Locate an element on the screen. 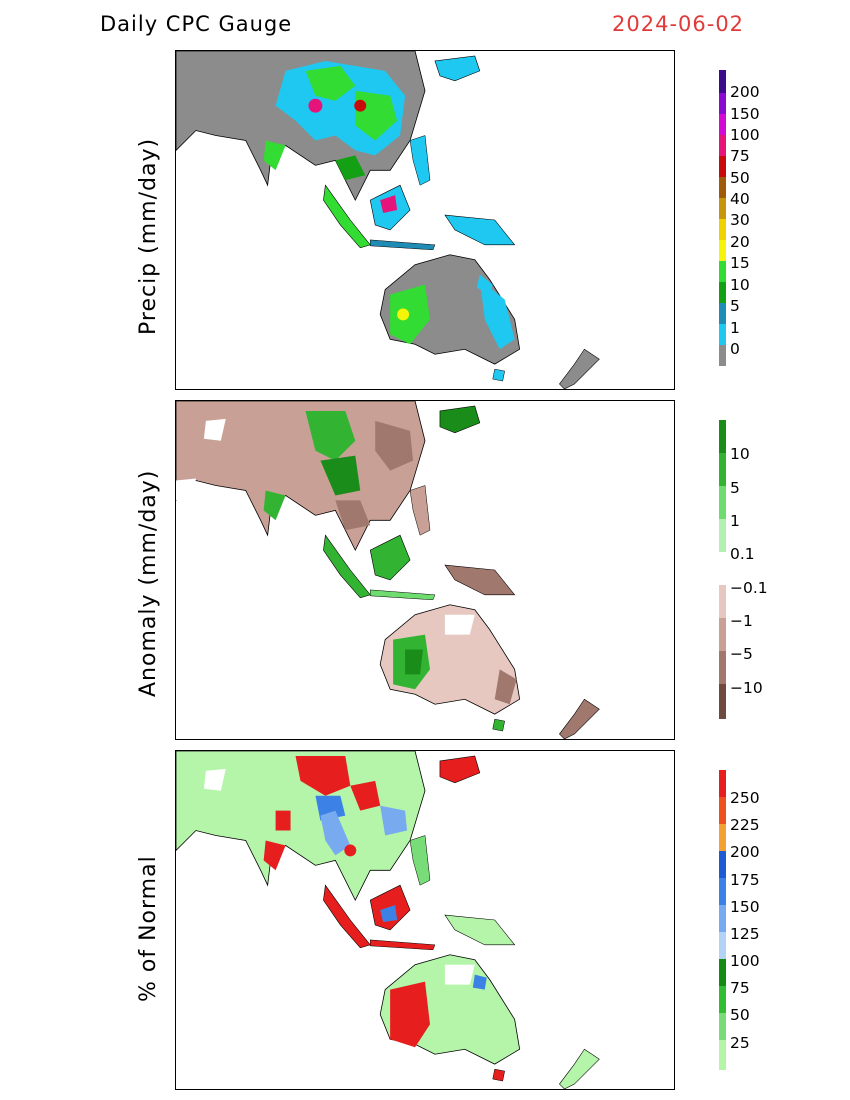 The width and height of the screenshot is (850, 1100). percent-tick-label: 25 is located at coordinates (740, 1043).